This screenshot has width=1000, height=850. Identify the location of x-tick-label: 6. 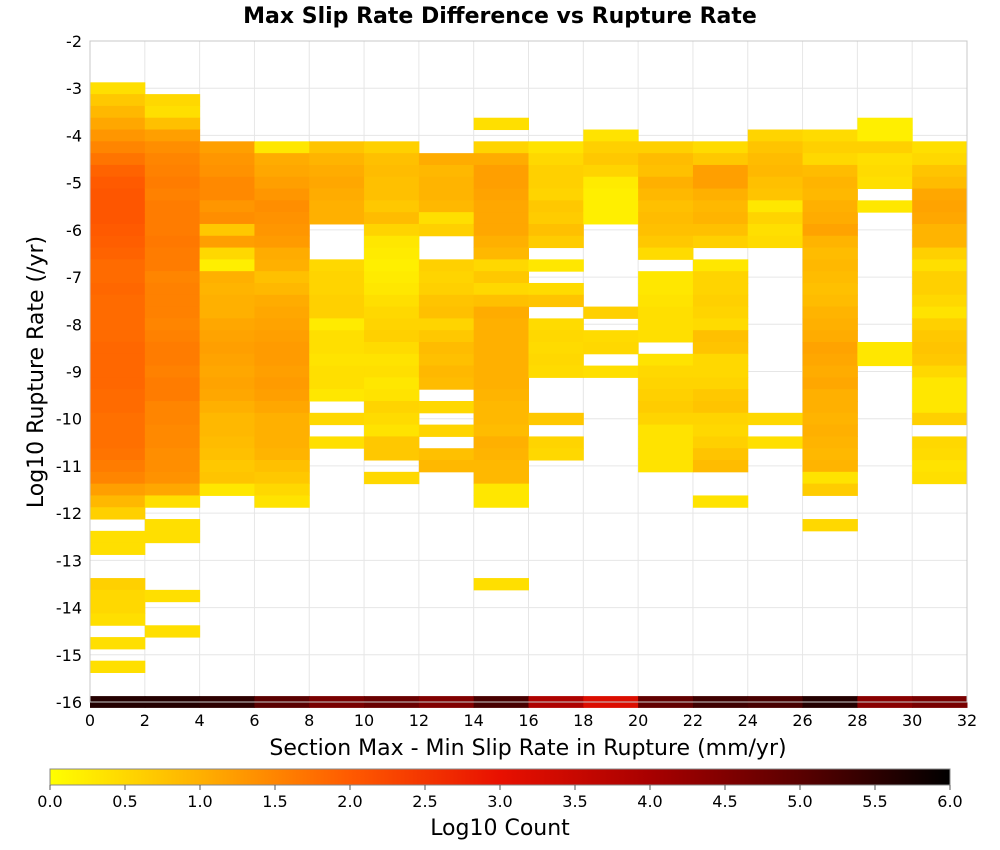
(254, 720).